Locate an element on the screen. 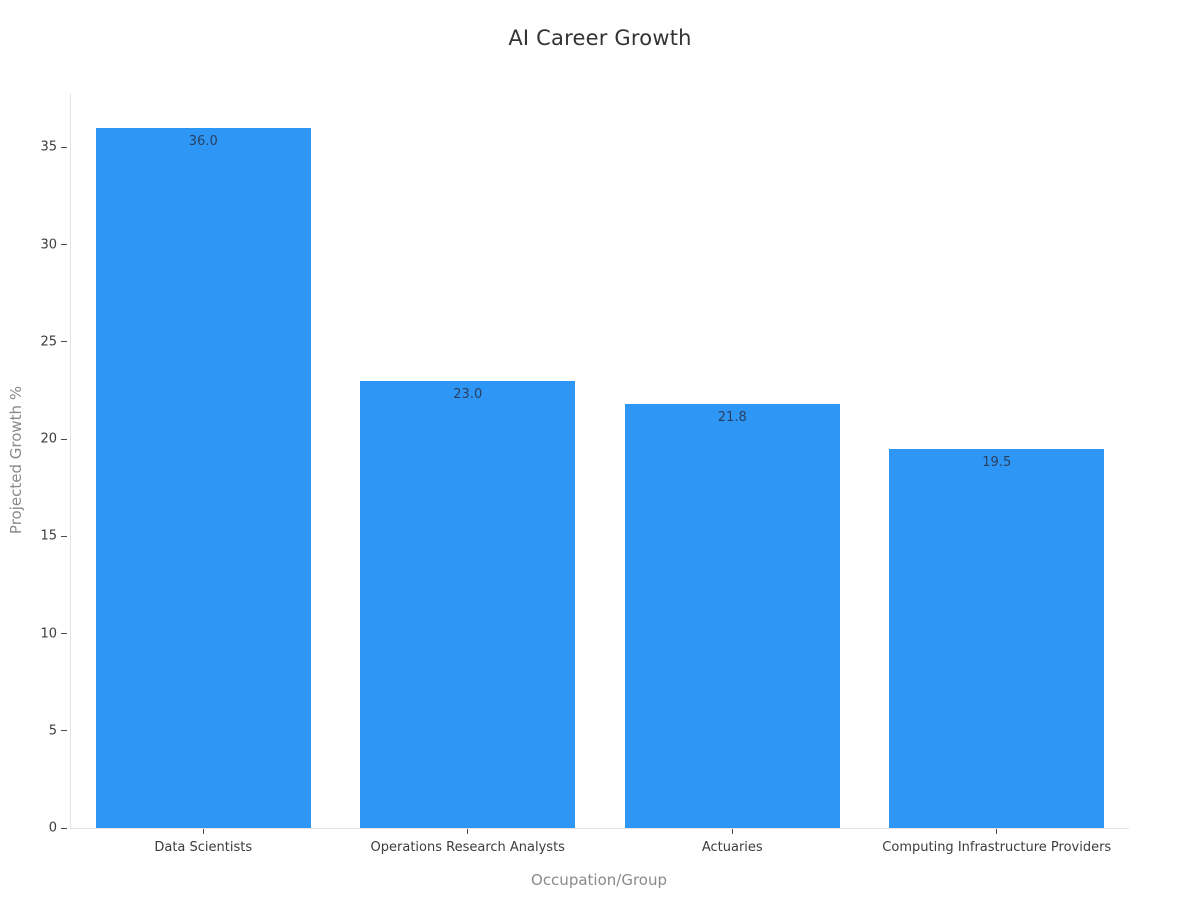 The image size is (1200, 900). x-axis-category-label: Computing Infrastructure Providers is located at coordinates (997, 847).